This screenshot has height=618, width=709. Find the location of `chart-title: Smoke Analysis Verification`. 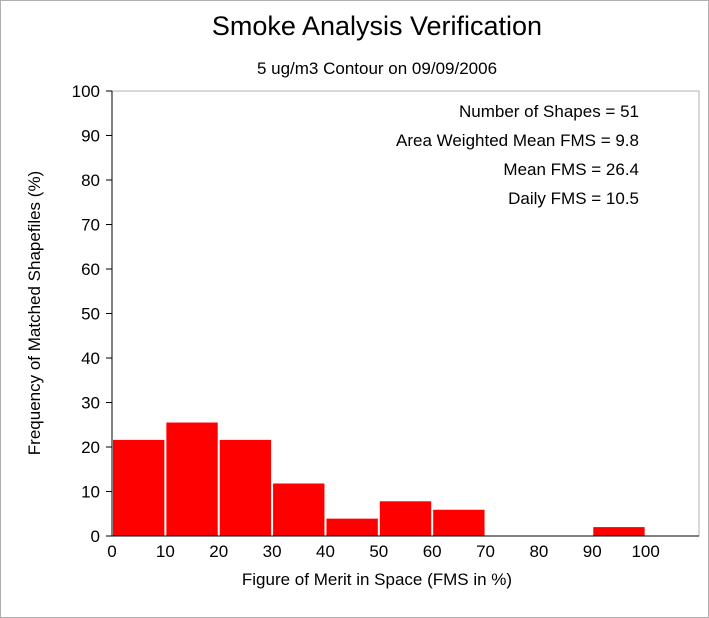

chart-title: Smoke Analysis Verification is located at coordinates (377, 26).